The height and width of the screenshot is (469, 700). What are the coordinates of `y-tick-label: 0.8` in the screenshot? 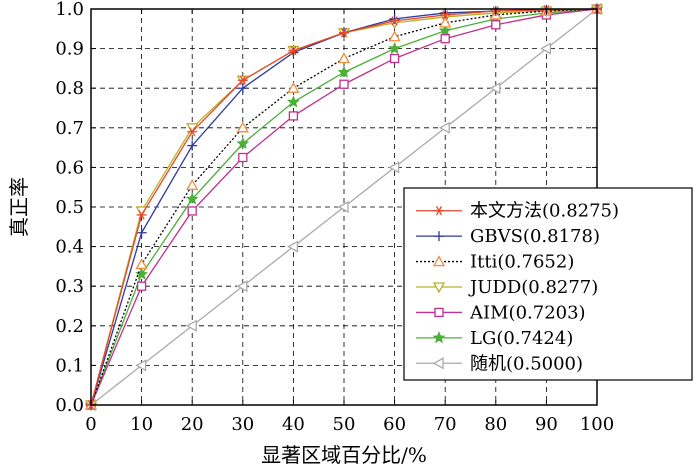 It's located at (69, 88).